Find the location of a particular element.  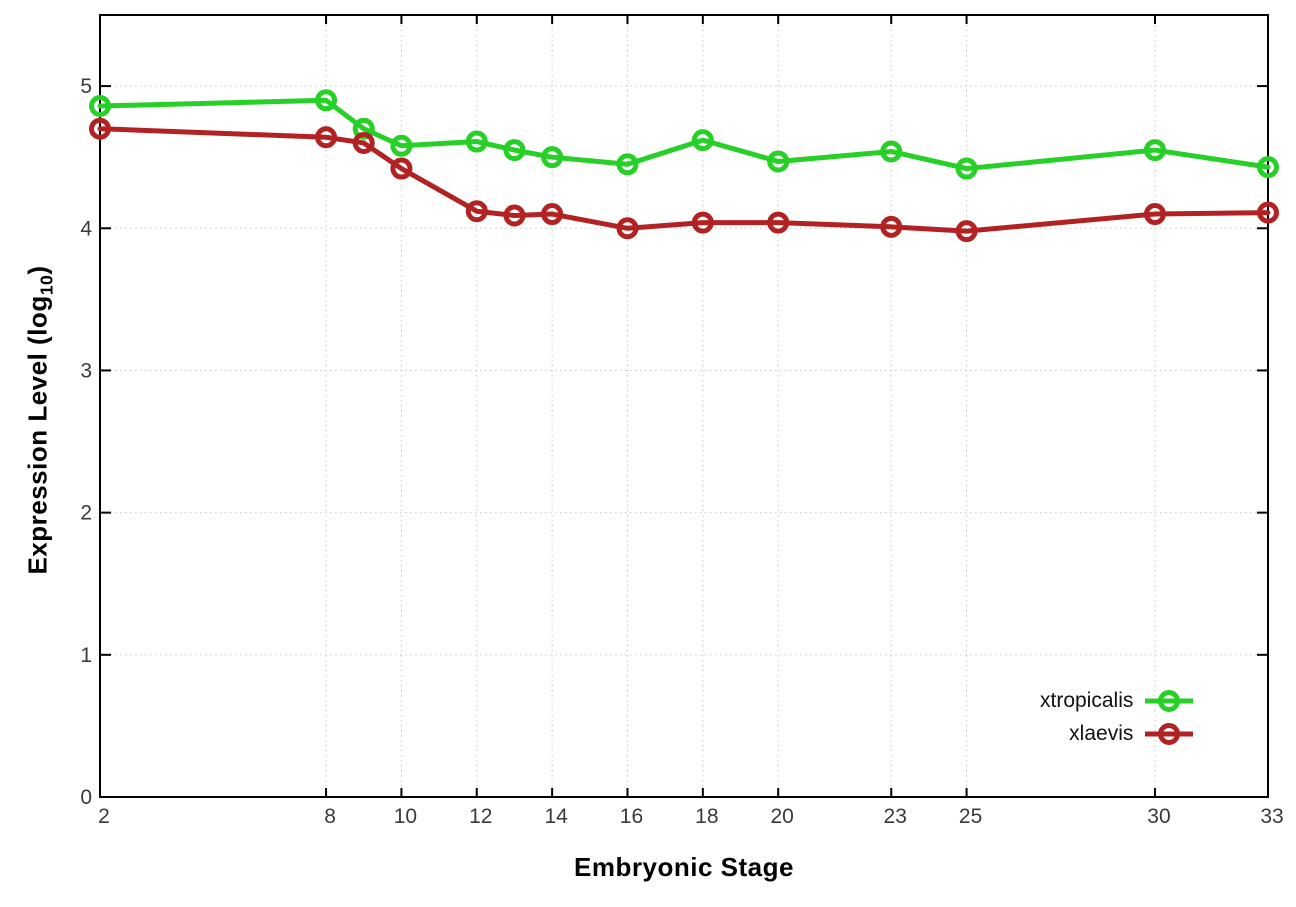

legend-label: xtropicalis is located at coordinates (1087, 700).